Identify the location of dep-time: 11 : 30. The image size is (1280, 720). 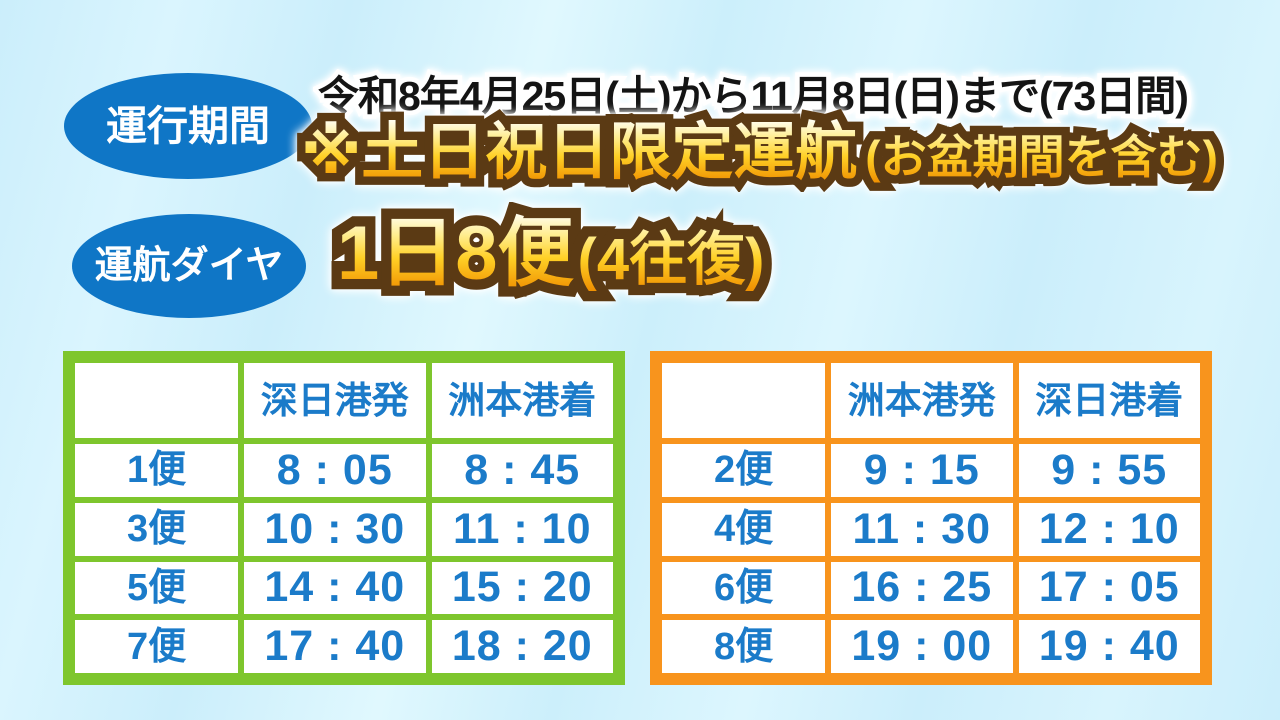
(922, 529).